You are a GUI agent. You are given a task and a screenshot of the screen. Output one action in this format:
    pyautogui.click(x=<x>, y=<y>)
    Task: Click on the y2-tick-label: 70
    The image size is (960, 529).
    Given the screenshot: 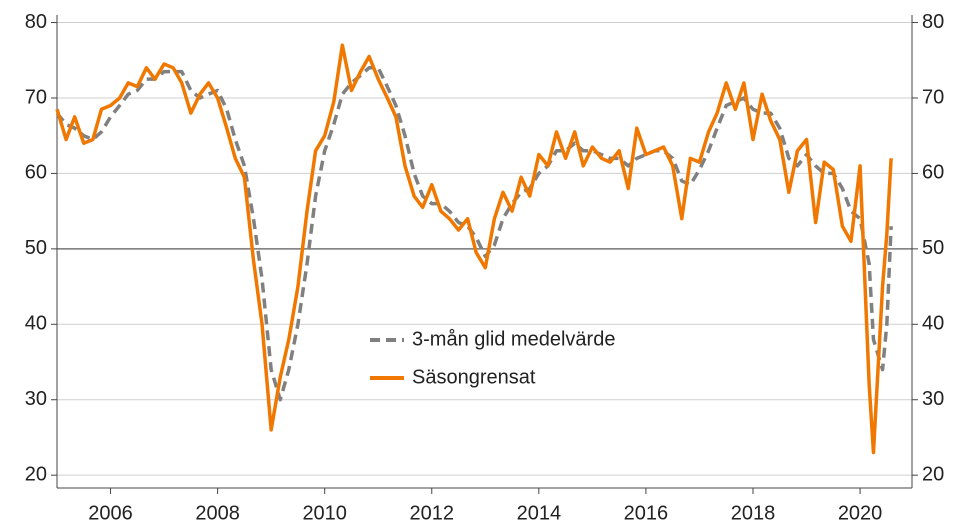 What is the action you would take?
    pyautogui.click(x=933, y=97)
    